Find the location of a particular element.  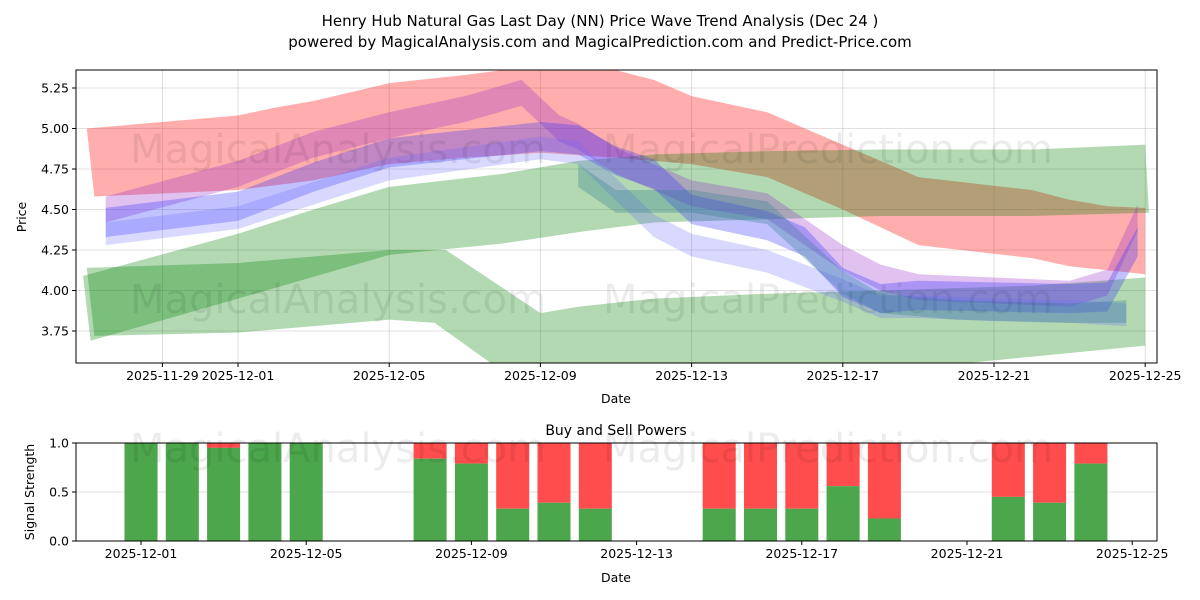

watermark-prediction-mid: MagicalPrediction.com is located at coordinates (828, 300).